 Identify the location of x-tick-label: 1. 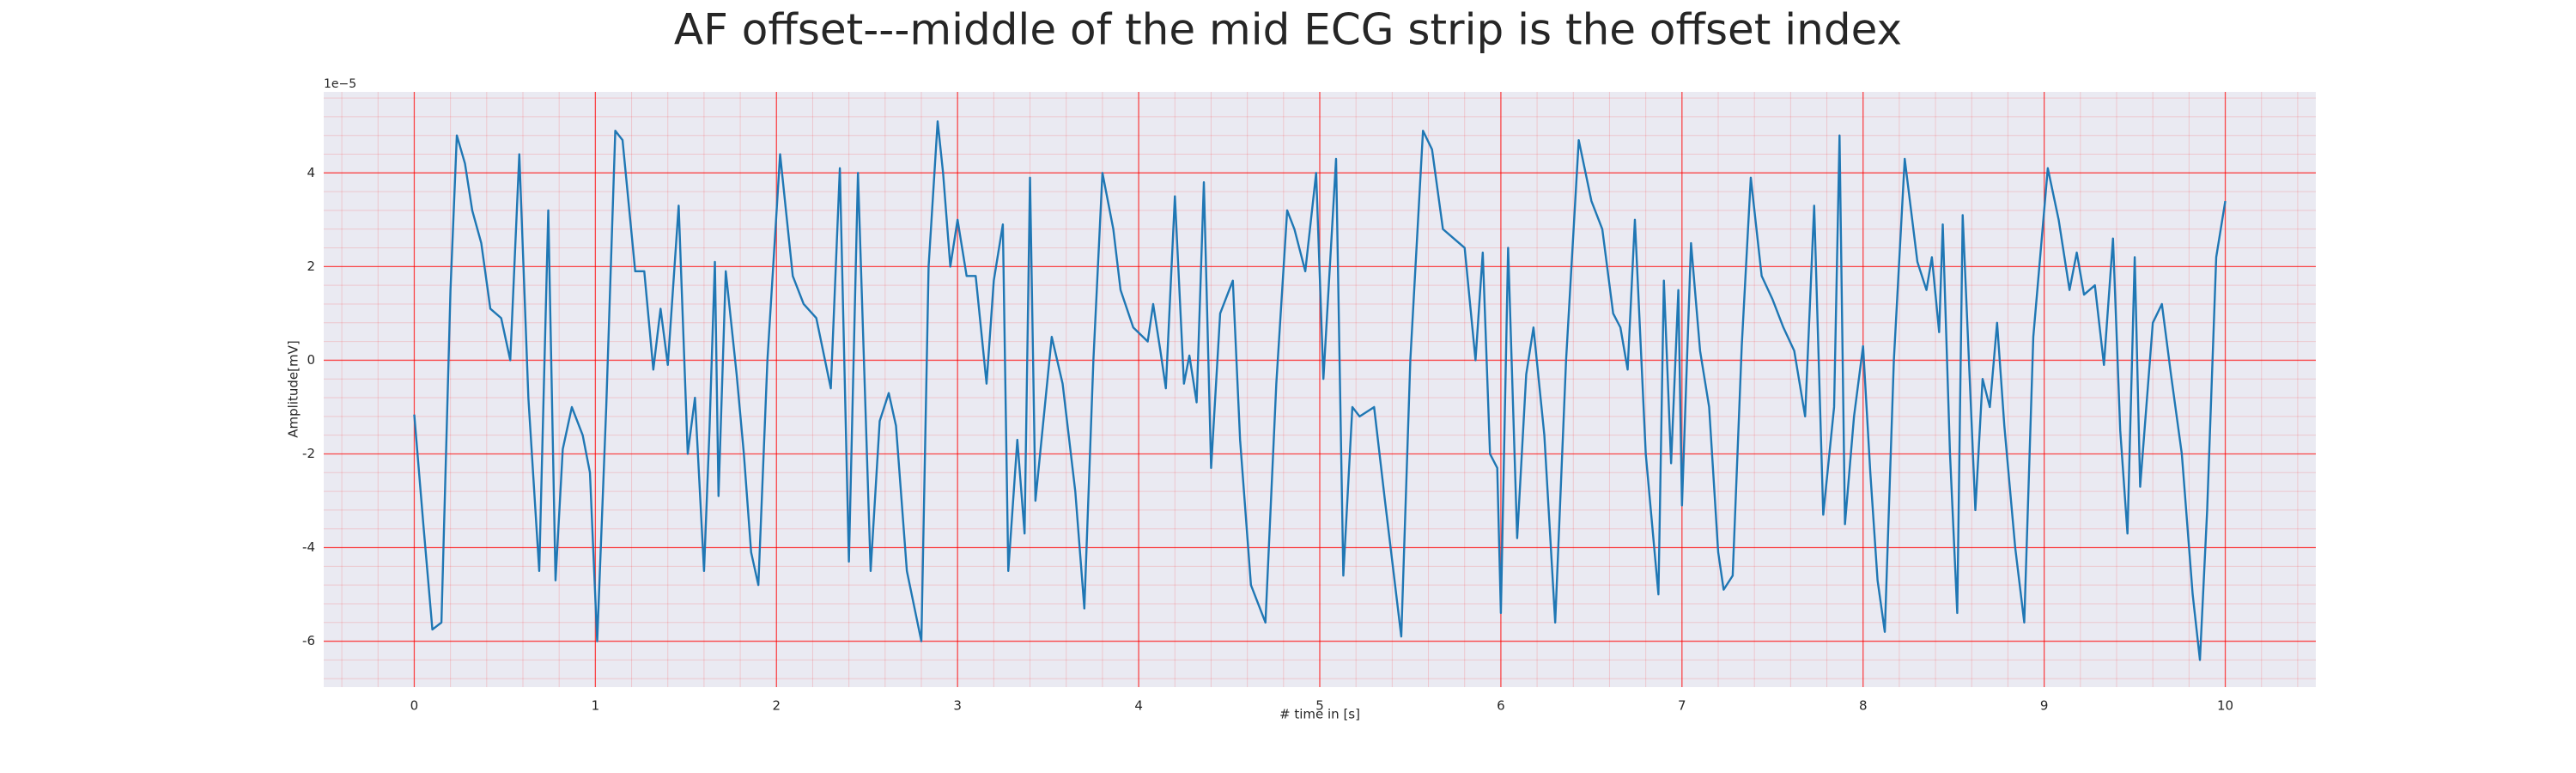
(596, 706).